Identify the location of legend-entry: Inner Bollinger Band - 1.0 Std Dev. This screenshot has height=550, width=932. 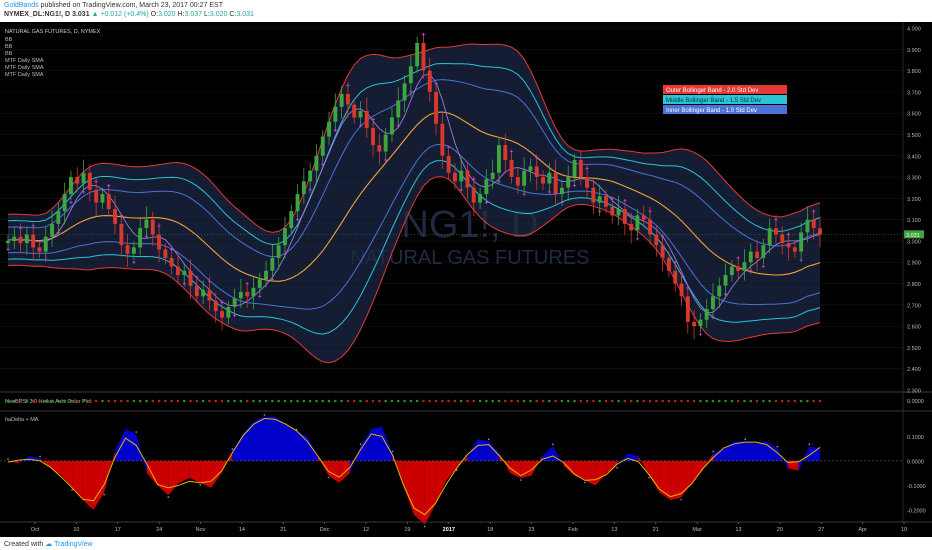
(711, 111).